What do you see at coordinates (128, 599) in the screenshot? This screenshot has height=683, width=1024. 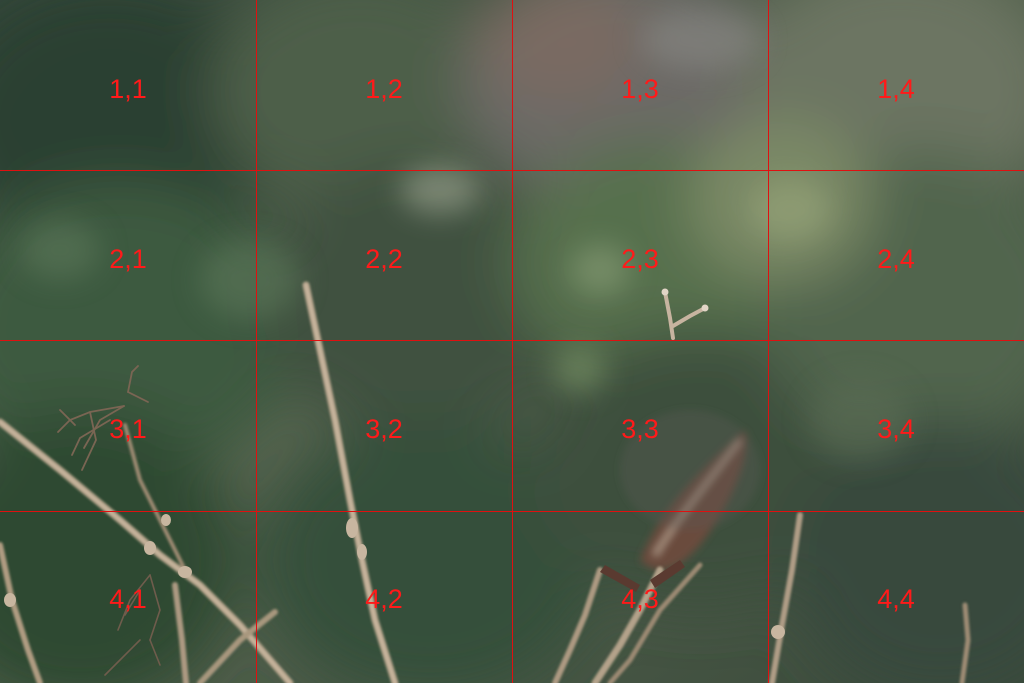 I see `grid-cell-label: 4,1` at bounding box center [128, 599].